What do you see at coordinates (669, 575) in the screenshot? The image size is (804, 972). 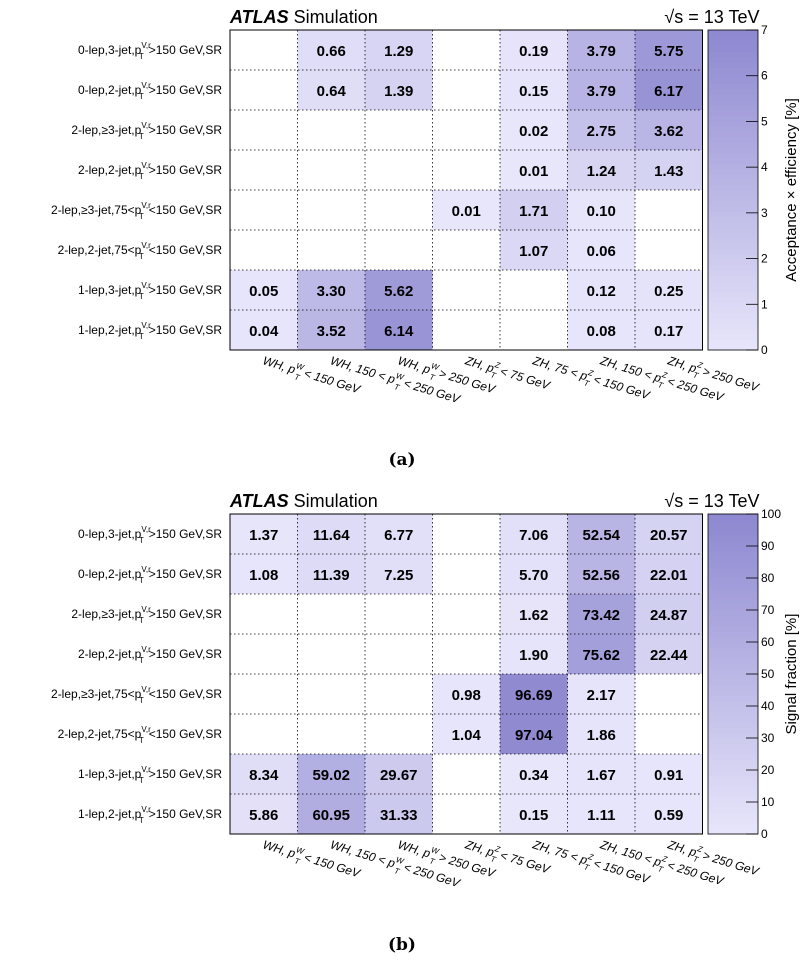 I see `cell-value: 22.01` at bounding box center [669, 575].